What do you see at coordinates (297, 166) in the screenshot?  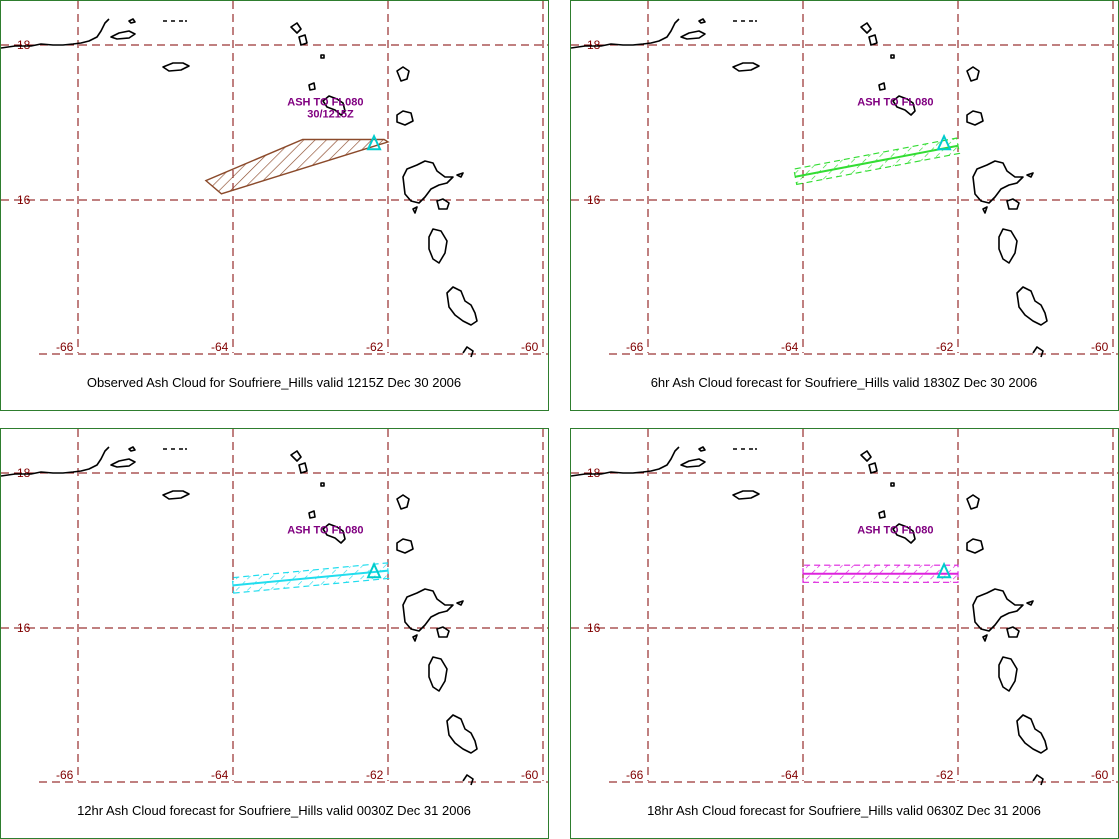 I see `ash-cloud-polygon` at bounding box center [297, 166].